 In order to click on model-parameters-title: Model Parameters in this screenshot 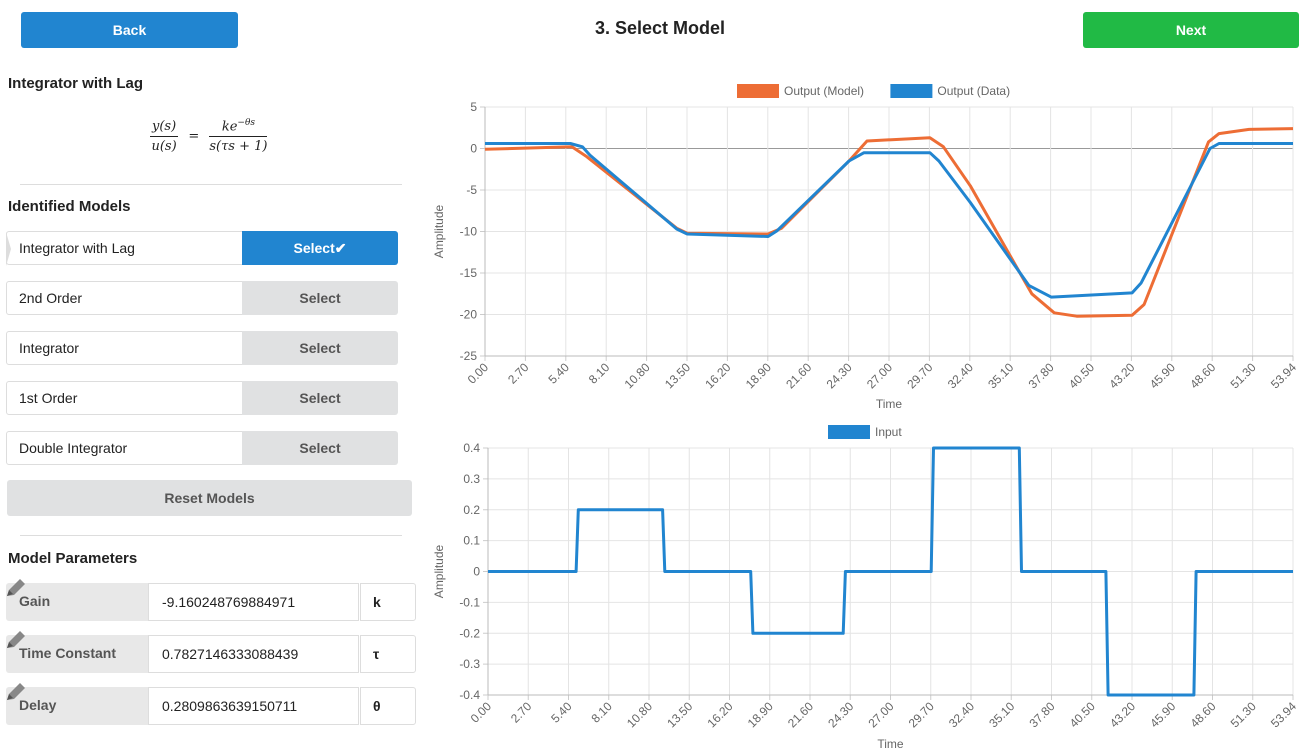, I will do `click(73, 558)`.